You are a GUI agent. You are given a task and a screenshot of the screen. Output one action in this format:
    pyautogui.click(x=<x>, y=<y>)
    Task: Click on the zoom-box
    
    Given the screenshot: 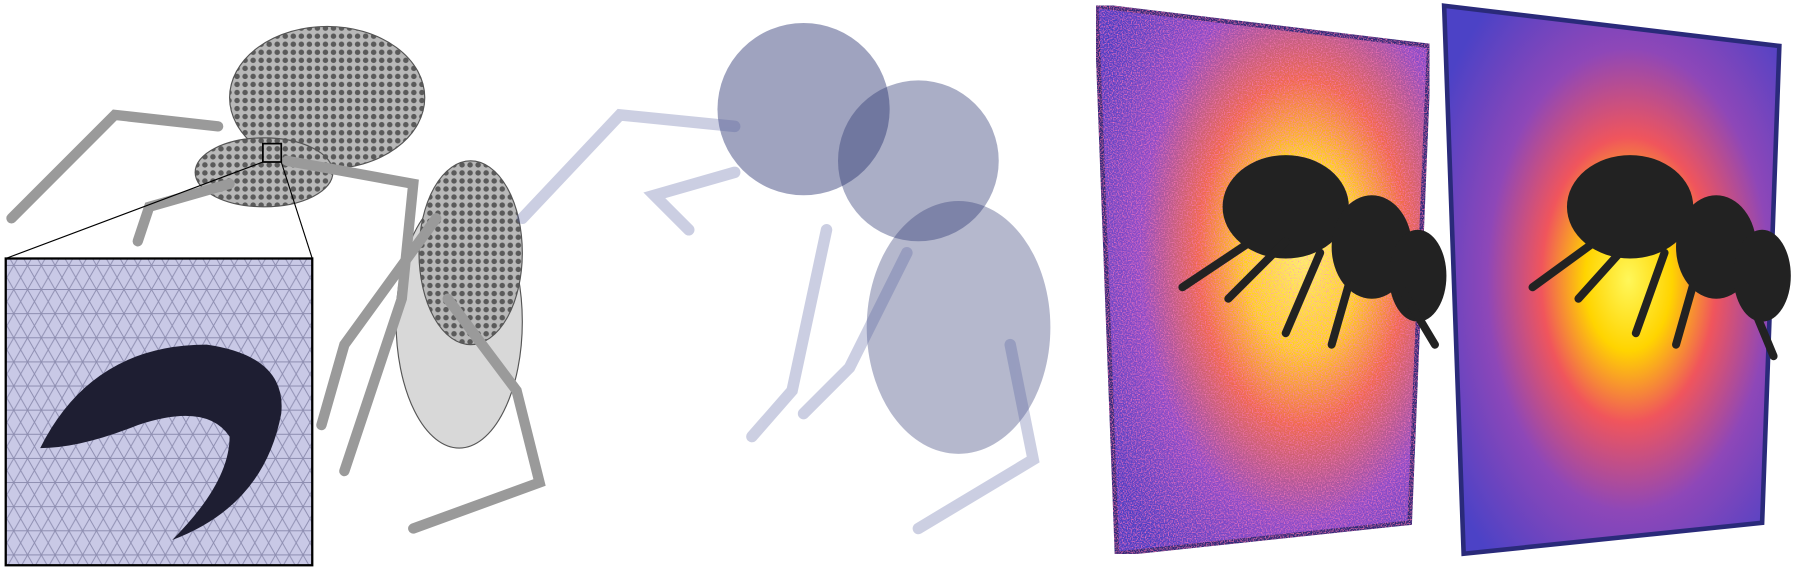 What is the action you would take?
    pyautogui.click(x=272, y=152)
    